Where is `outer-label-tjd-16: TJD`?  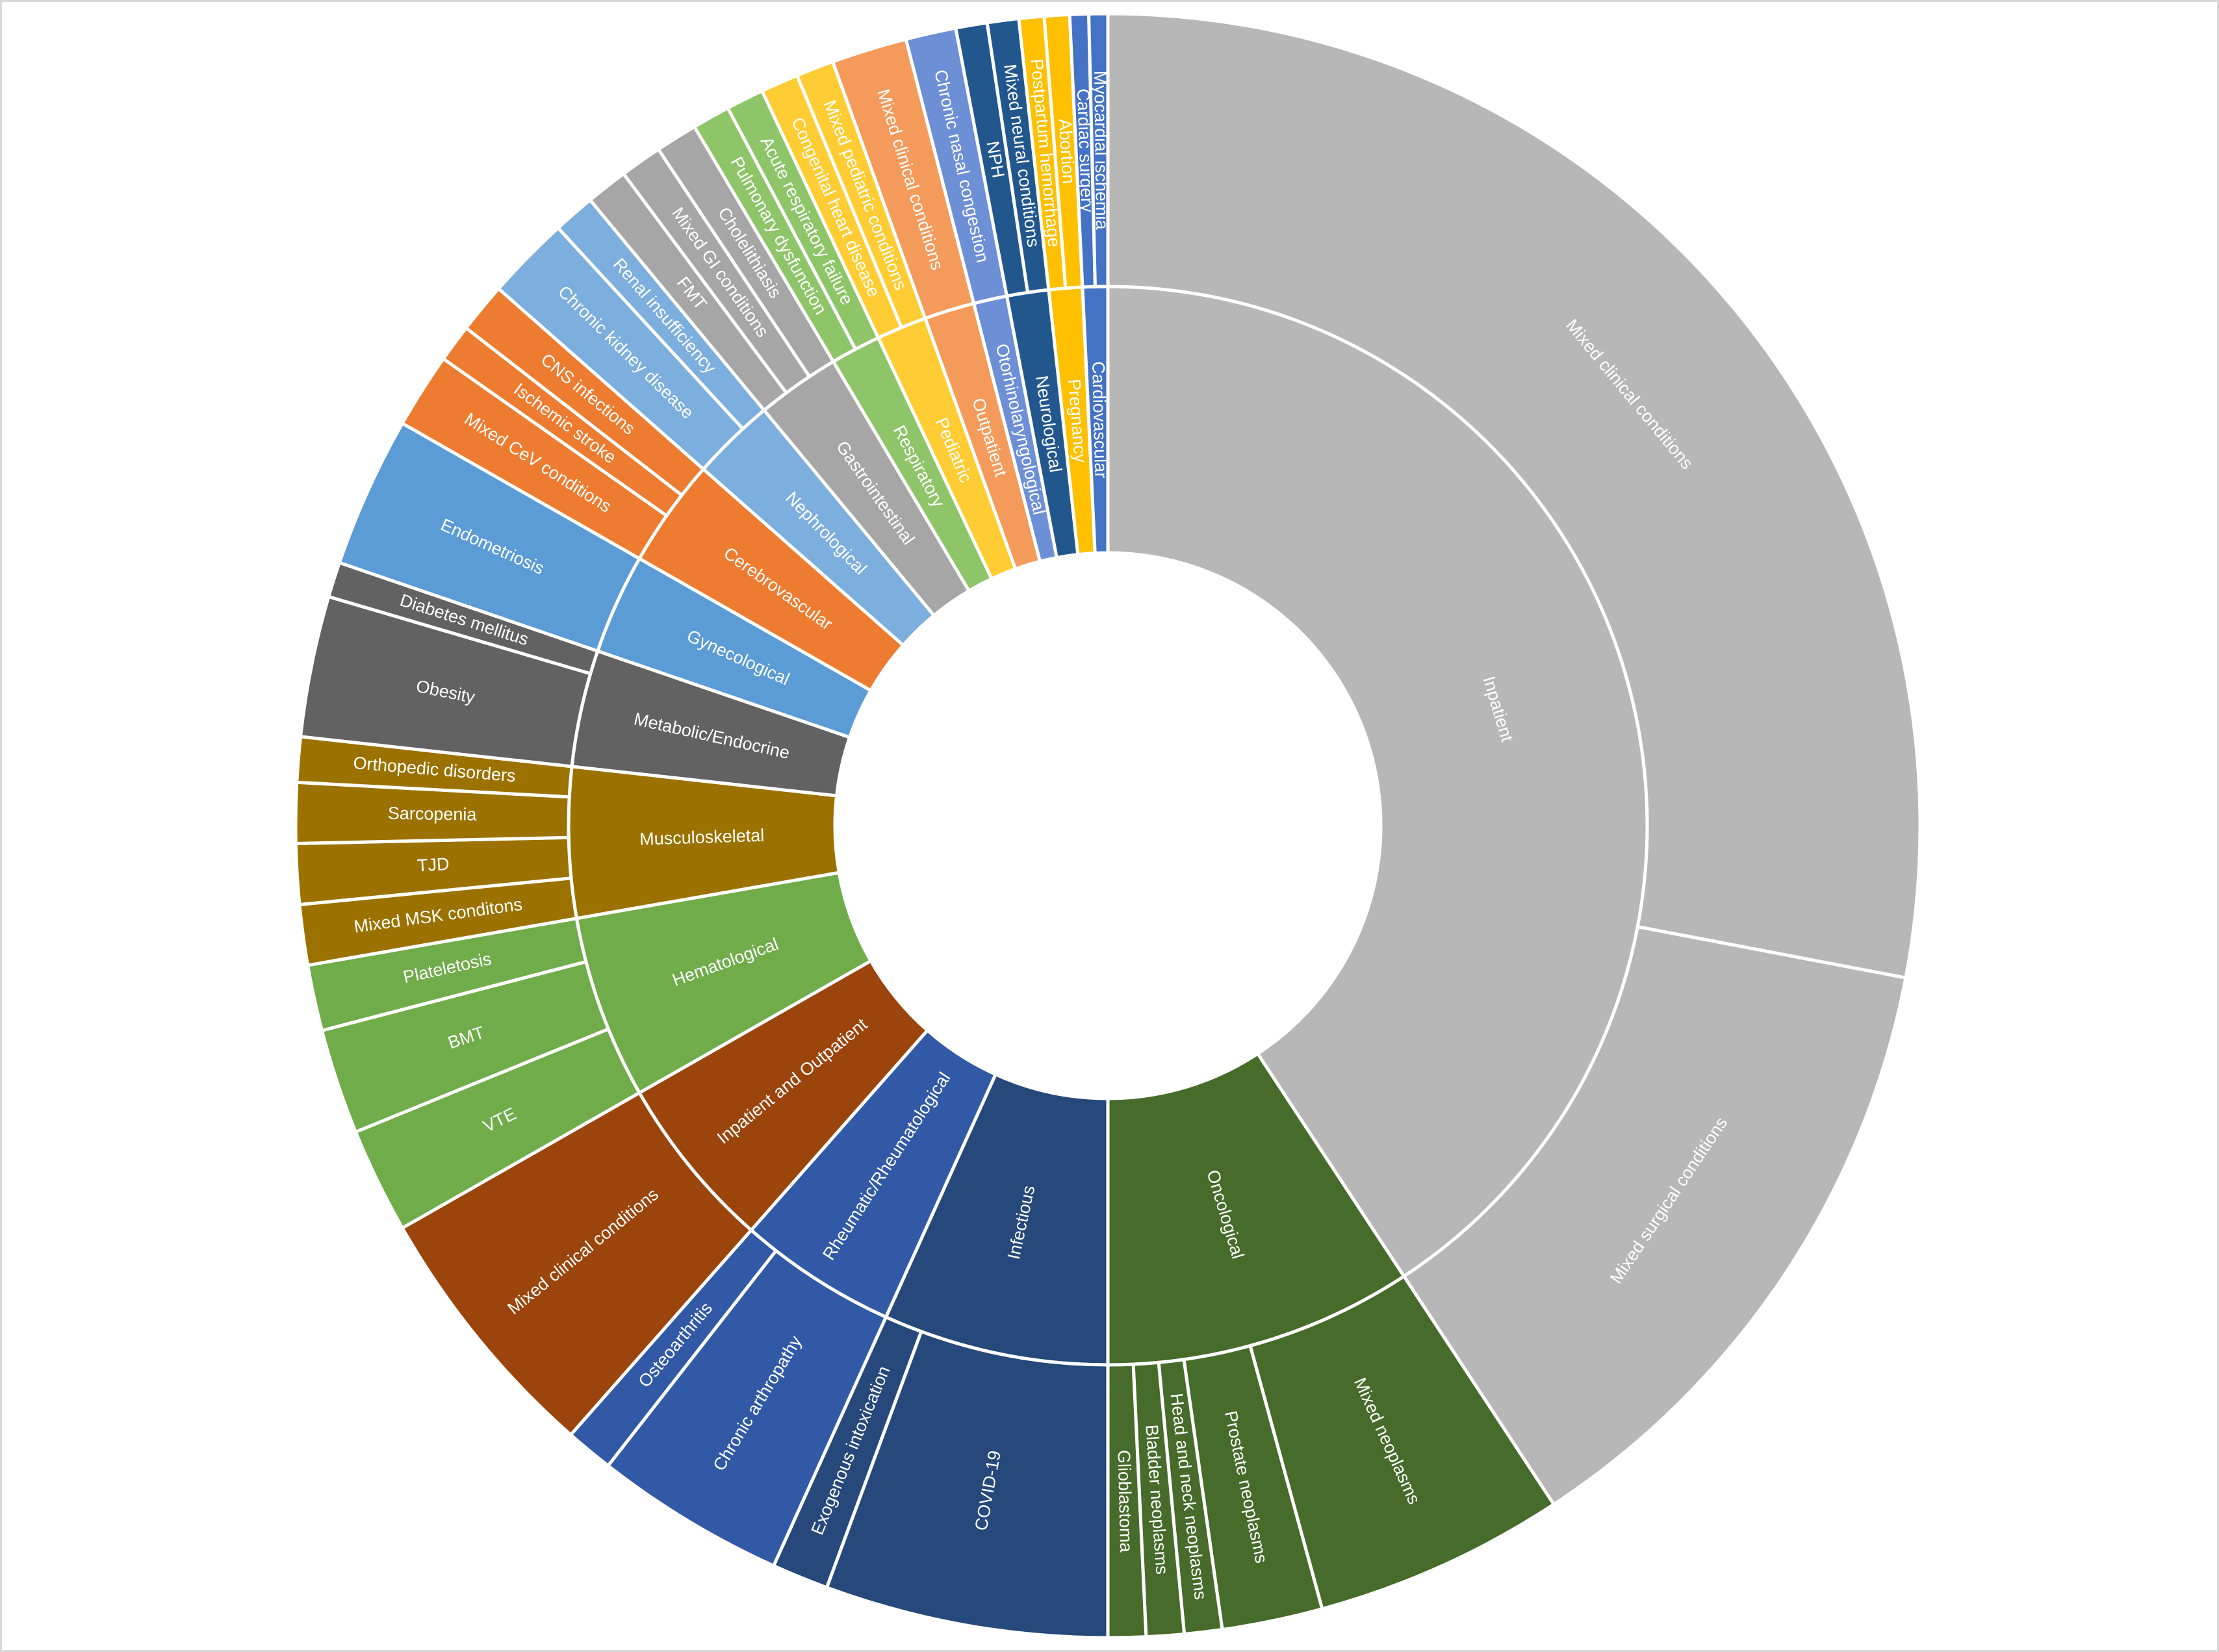
outer-label-tjd-16: TJD is located at coordinates (434, 865).